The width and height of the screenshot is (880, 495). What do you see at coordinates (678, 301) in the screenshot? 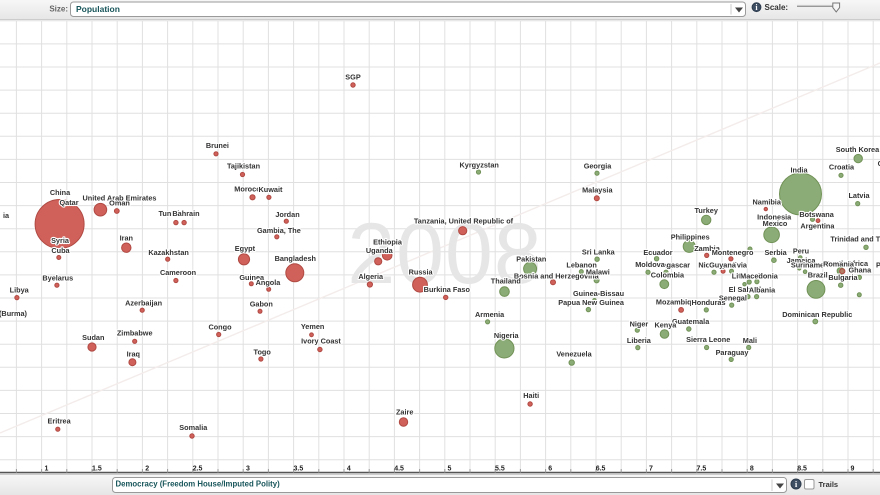
I see `svg-text: Mozambique` at bounding box center [678, 301].